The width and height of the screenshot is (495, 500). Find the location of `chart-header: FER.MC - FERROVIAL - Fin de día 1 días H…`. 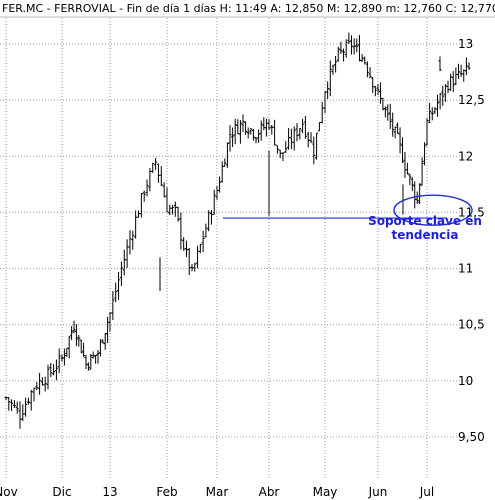

chart-header: FER.MC - FERROVIAL - Fin de día 1 días H… is located at coordinates (248, 8).